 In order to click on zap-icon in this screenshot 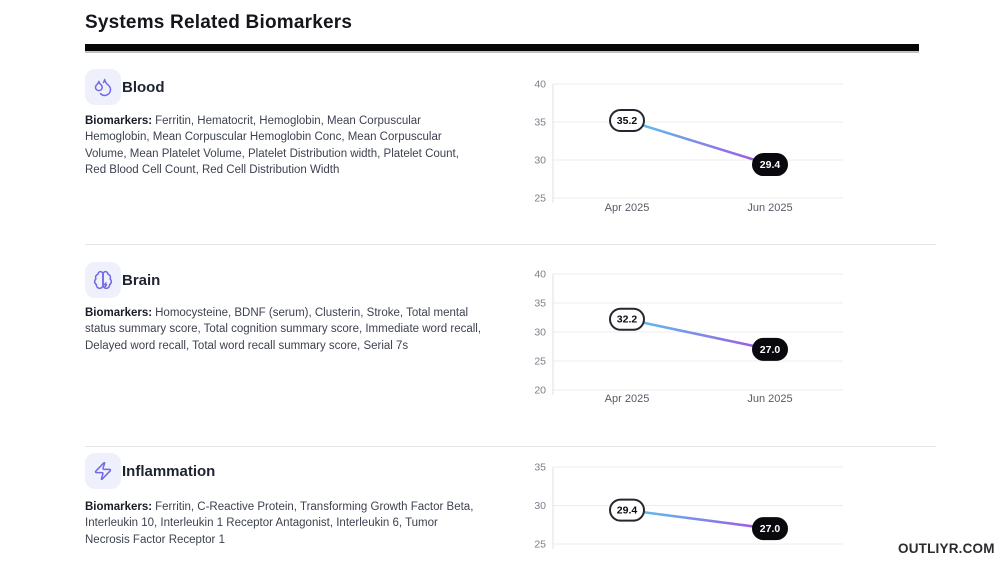, I will do `click(103, 471)`.